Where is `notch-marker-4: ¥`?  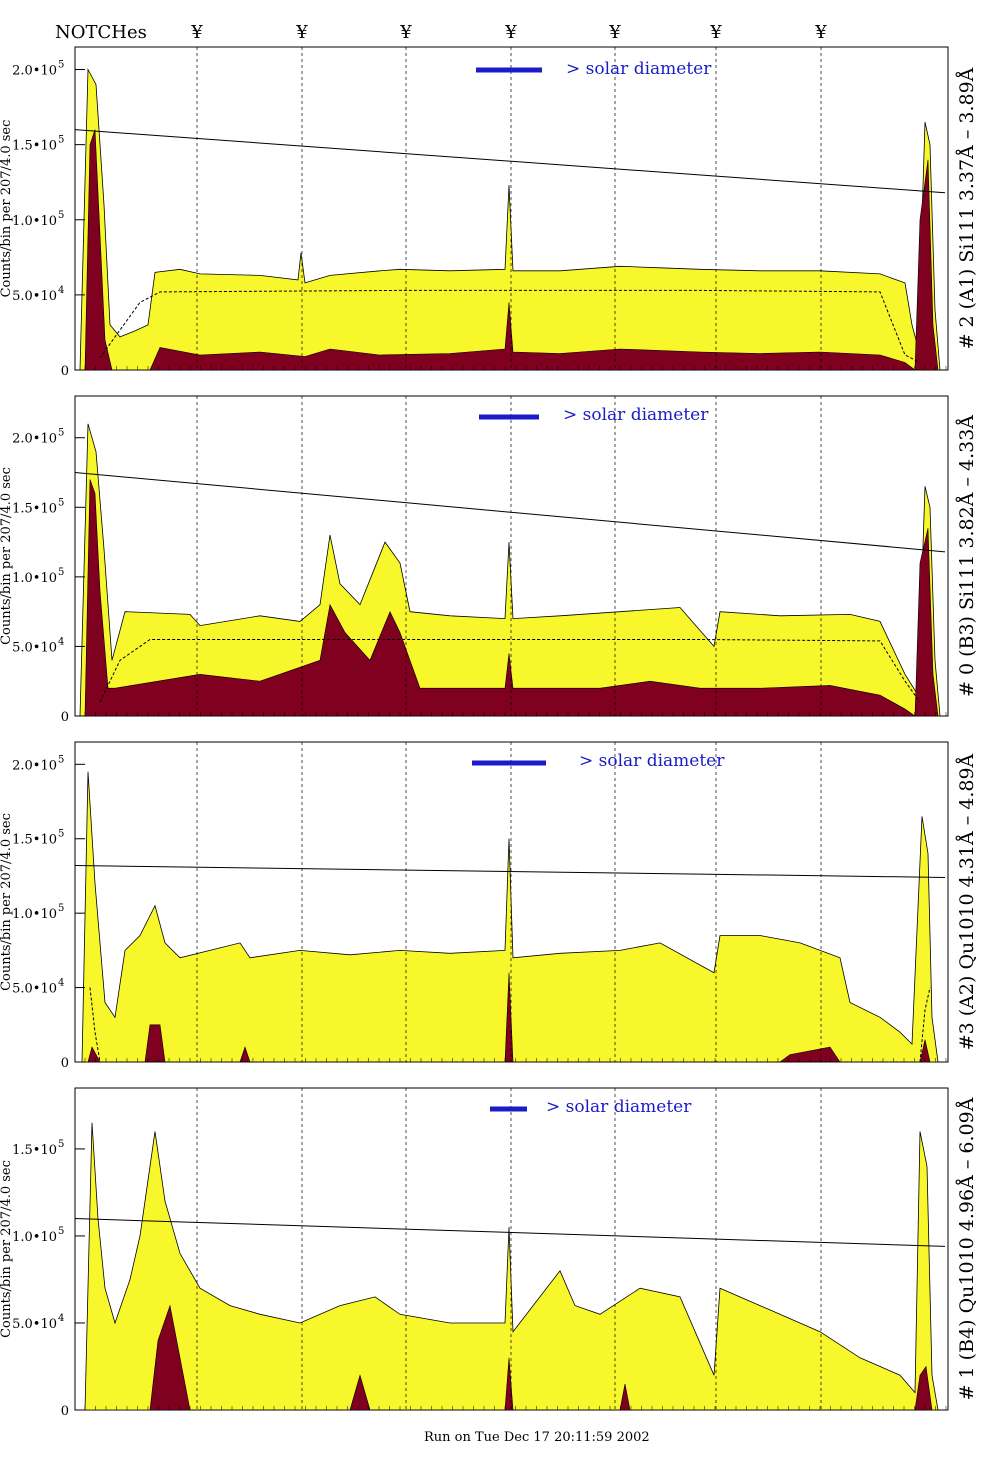 notch-marker-4: ¥ is located at coordinates (614, 32).